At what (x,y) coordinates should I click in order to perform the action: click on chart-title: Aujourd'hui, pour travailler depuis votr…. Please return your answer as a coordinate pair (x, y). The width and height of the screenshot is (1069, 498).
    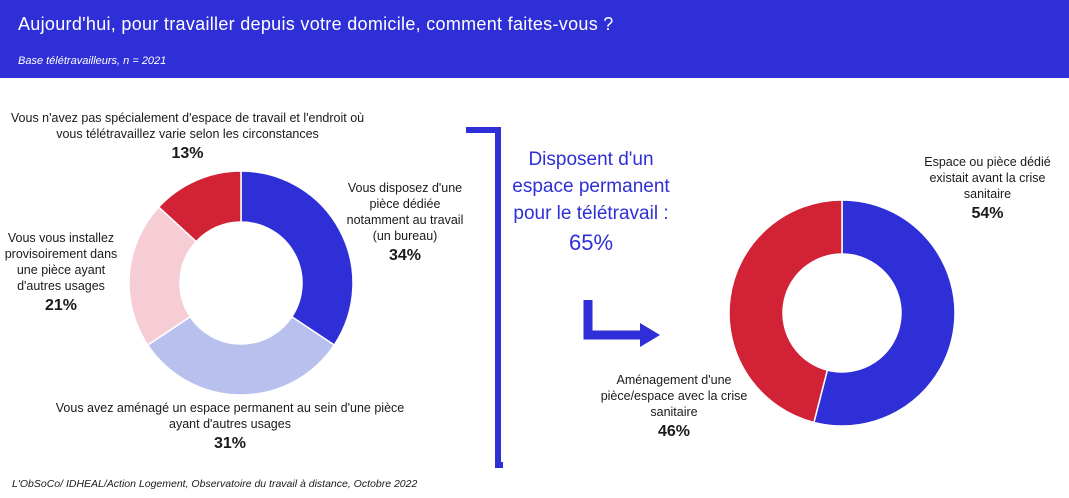
    Looking at the image, I should click on (316, 24).